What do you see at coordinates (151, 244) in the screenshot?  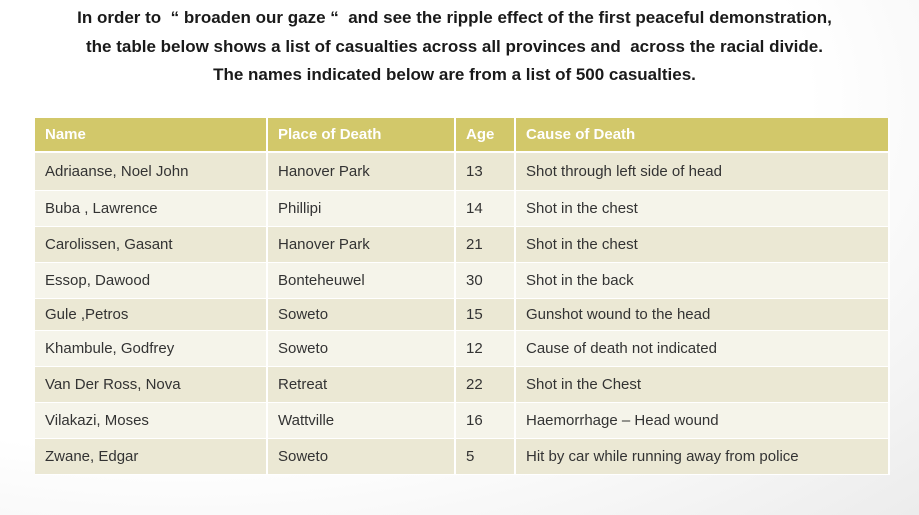 I see `table-cell: Carolissen, Gasant` at bounding box center [151, 244].